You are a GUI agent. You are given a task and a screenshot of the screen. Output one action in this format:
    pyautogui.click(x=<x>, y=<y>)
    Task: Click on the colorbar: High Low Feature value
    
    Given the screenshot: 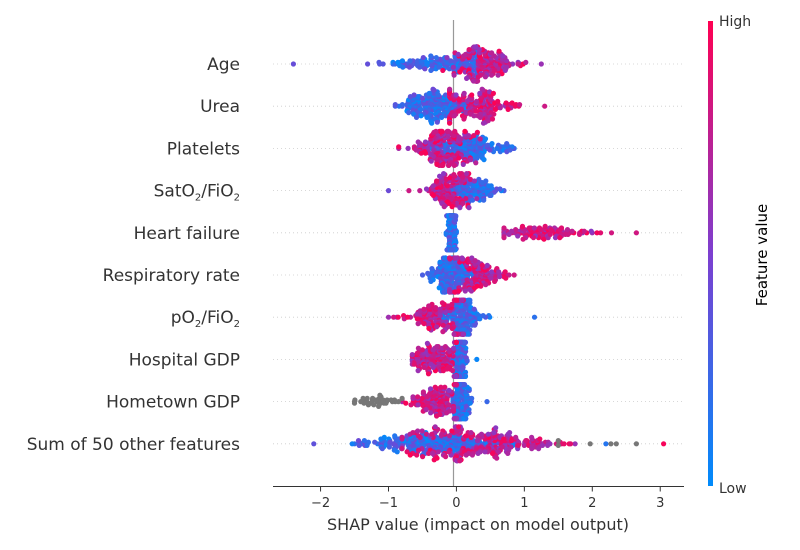 What is the action you would take?
    pyautogui.click(x=739, y=255)
    